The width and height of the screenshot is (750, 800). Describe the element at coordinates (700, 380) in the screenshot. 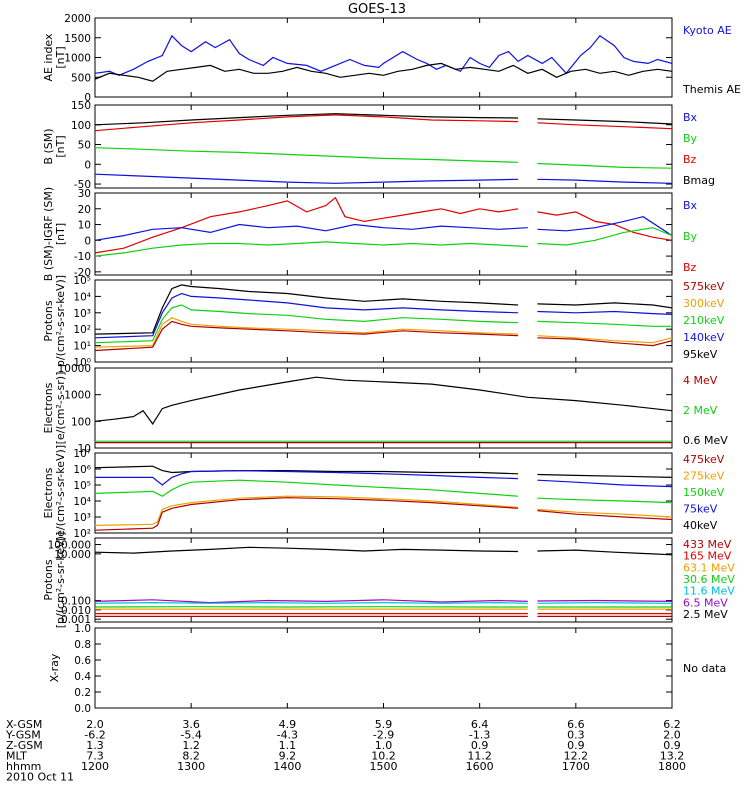

I see `legend-item: 4 MeV` at that location.